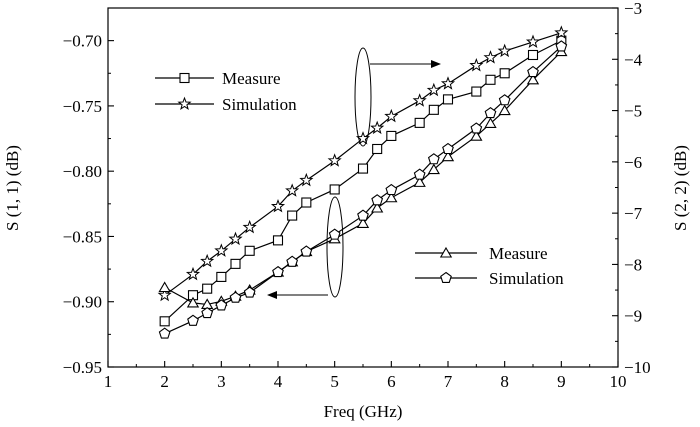 The width and height of the screenshot is (700, 427). What do you see at coordinates (164, 381) in the screenshot?
I see `x-tick-label: 2` at bounding box center [164, 381].